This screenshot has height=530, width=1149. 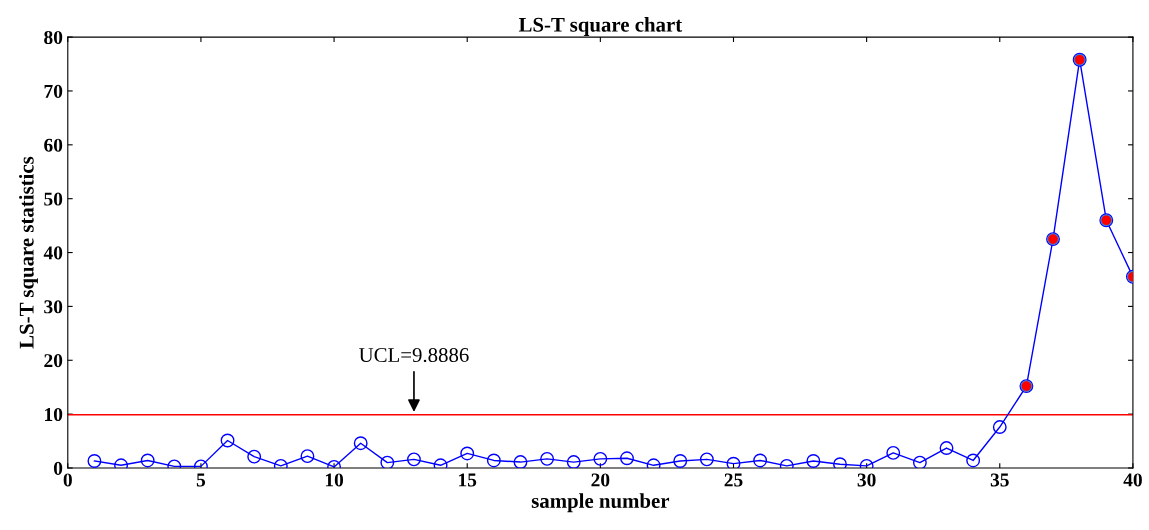 What do you see at coordinates (67, 480) in the screenshot?
I see `x-tick-label: 0` at bounding box center [67, 480].